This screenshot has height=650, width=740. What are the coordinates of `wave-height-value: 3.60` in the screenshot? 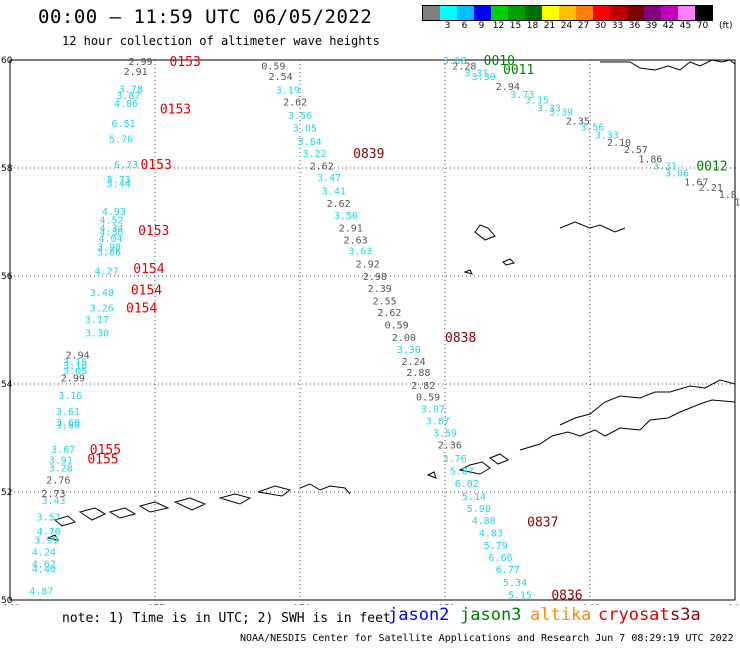 It's located at (68, 423).